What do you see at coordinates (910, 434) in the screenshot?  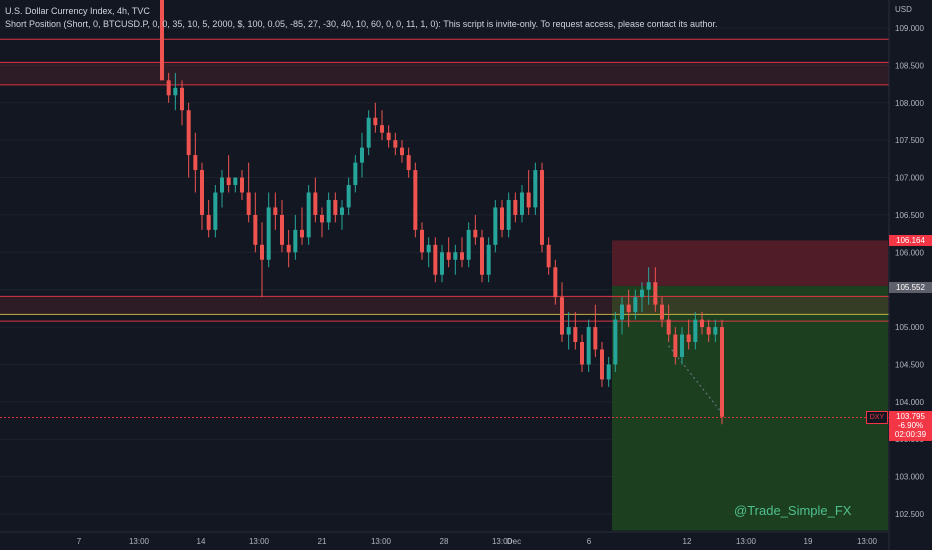 I see `bar-countdown: 02:00:39` at bounding box center [910, 434].